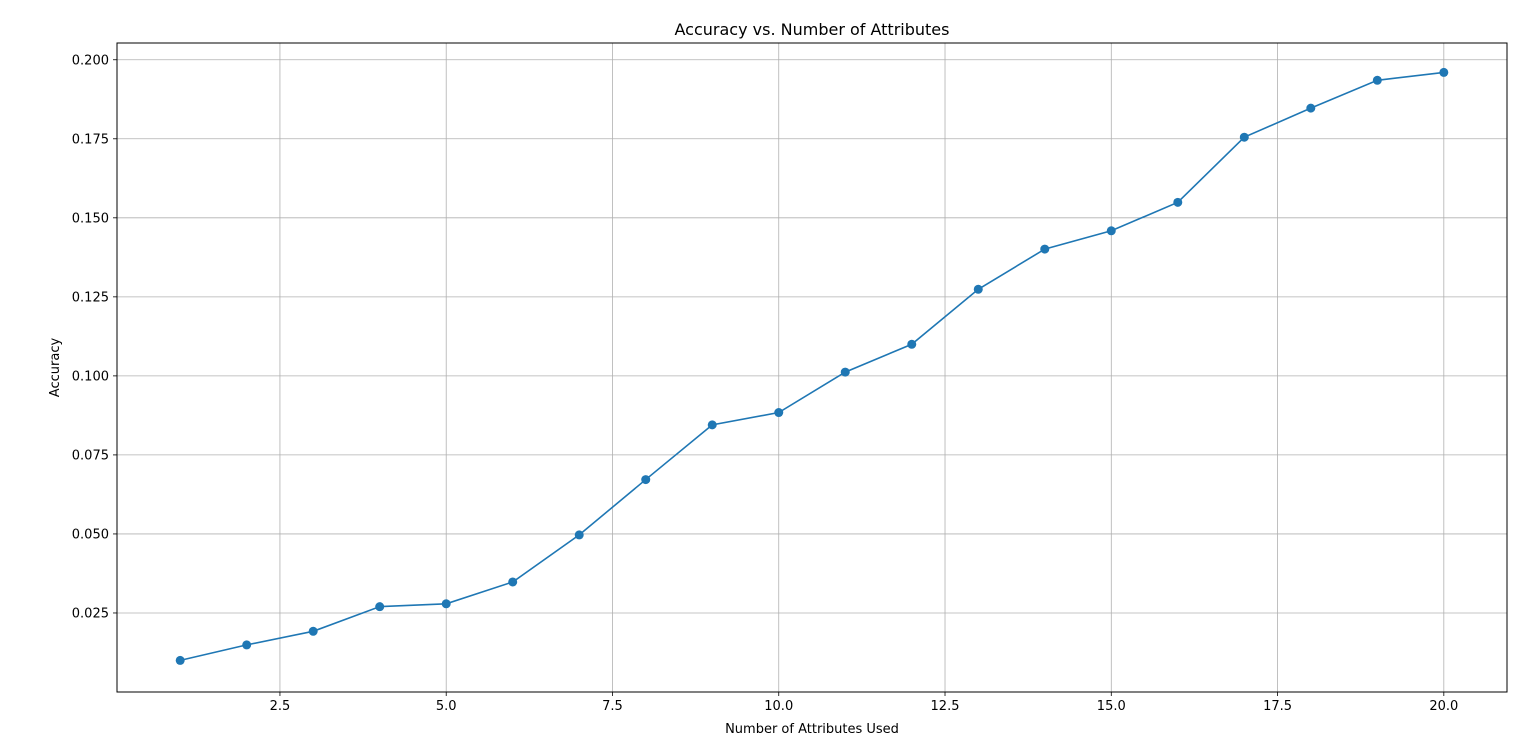 The height and width of the screenshot is (754, 1536). What do you see at coordinates (778, 706) in the screenshot?
I see `x-tick-label: 10.0` at bounding box center [778, 706].